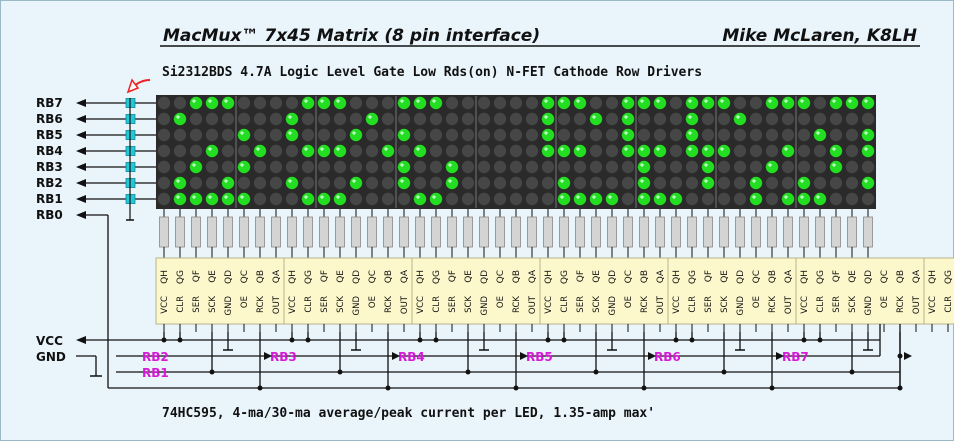 The height and width of the screenshot is (441, 954). I want to click on schematic-title: MacMux™ 7x45 Matrix (8 pin interface), so click(351, 36).